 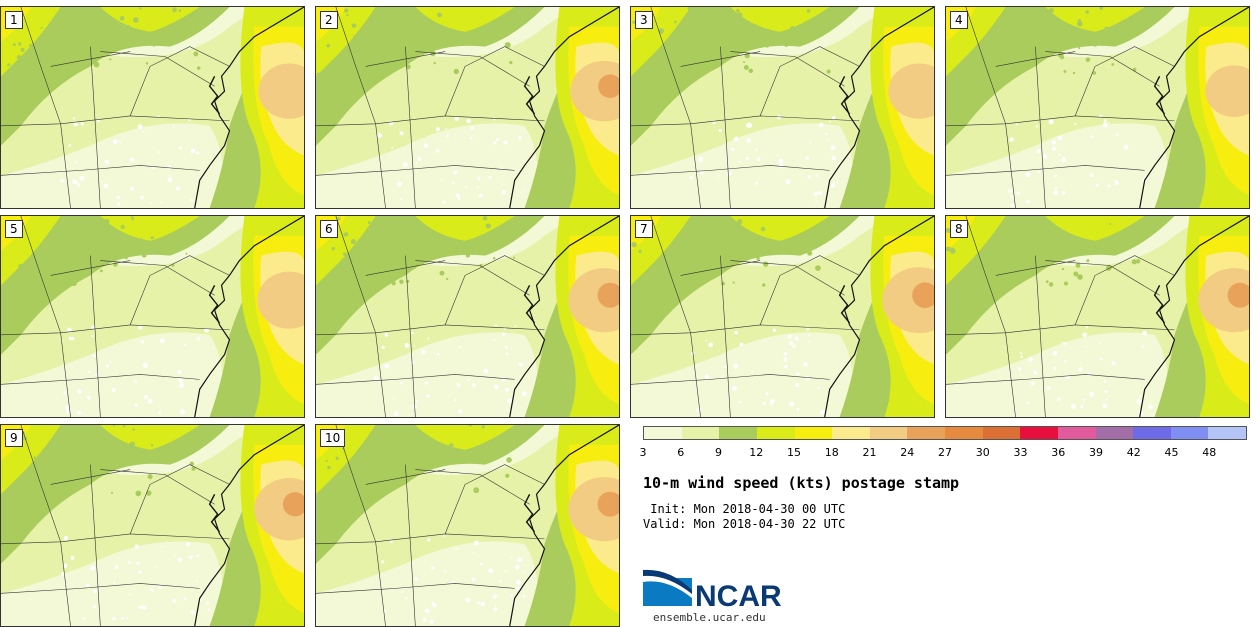 What do you see at coordinates (959, 229) in the screenshot?
I see `panel-number: 8` at bounding box center [959, 229].